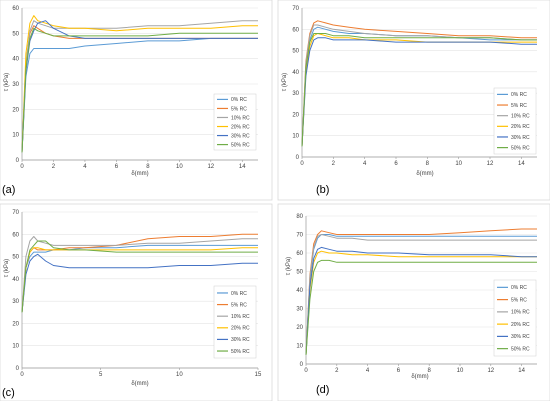  I want to click on x-tick-label: 5, so click(101, 375).